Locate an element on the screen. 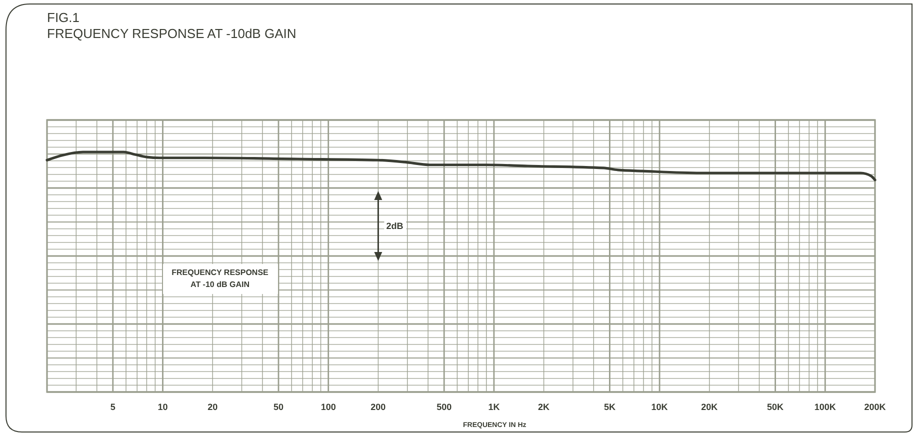  x-tick-label: 5K is located at coordinates (610, 407).